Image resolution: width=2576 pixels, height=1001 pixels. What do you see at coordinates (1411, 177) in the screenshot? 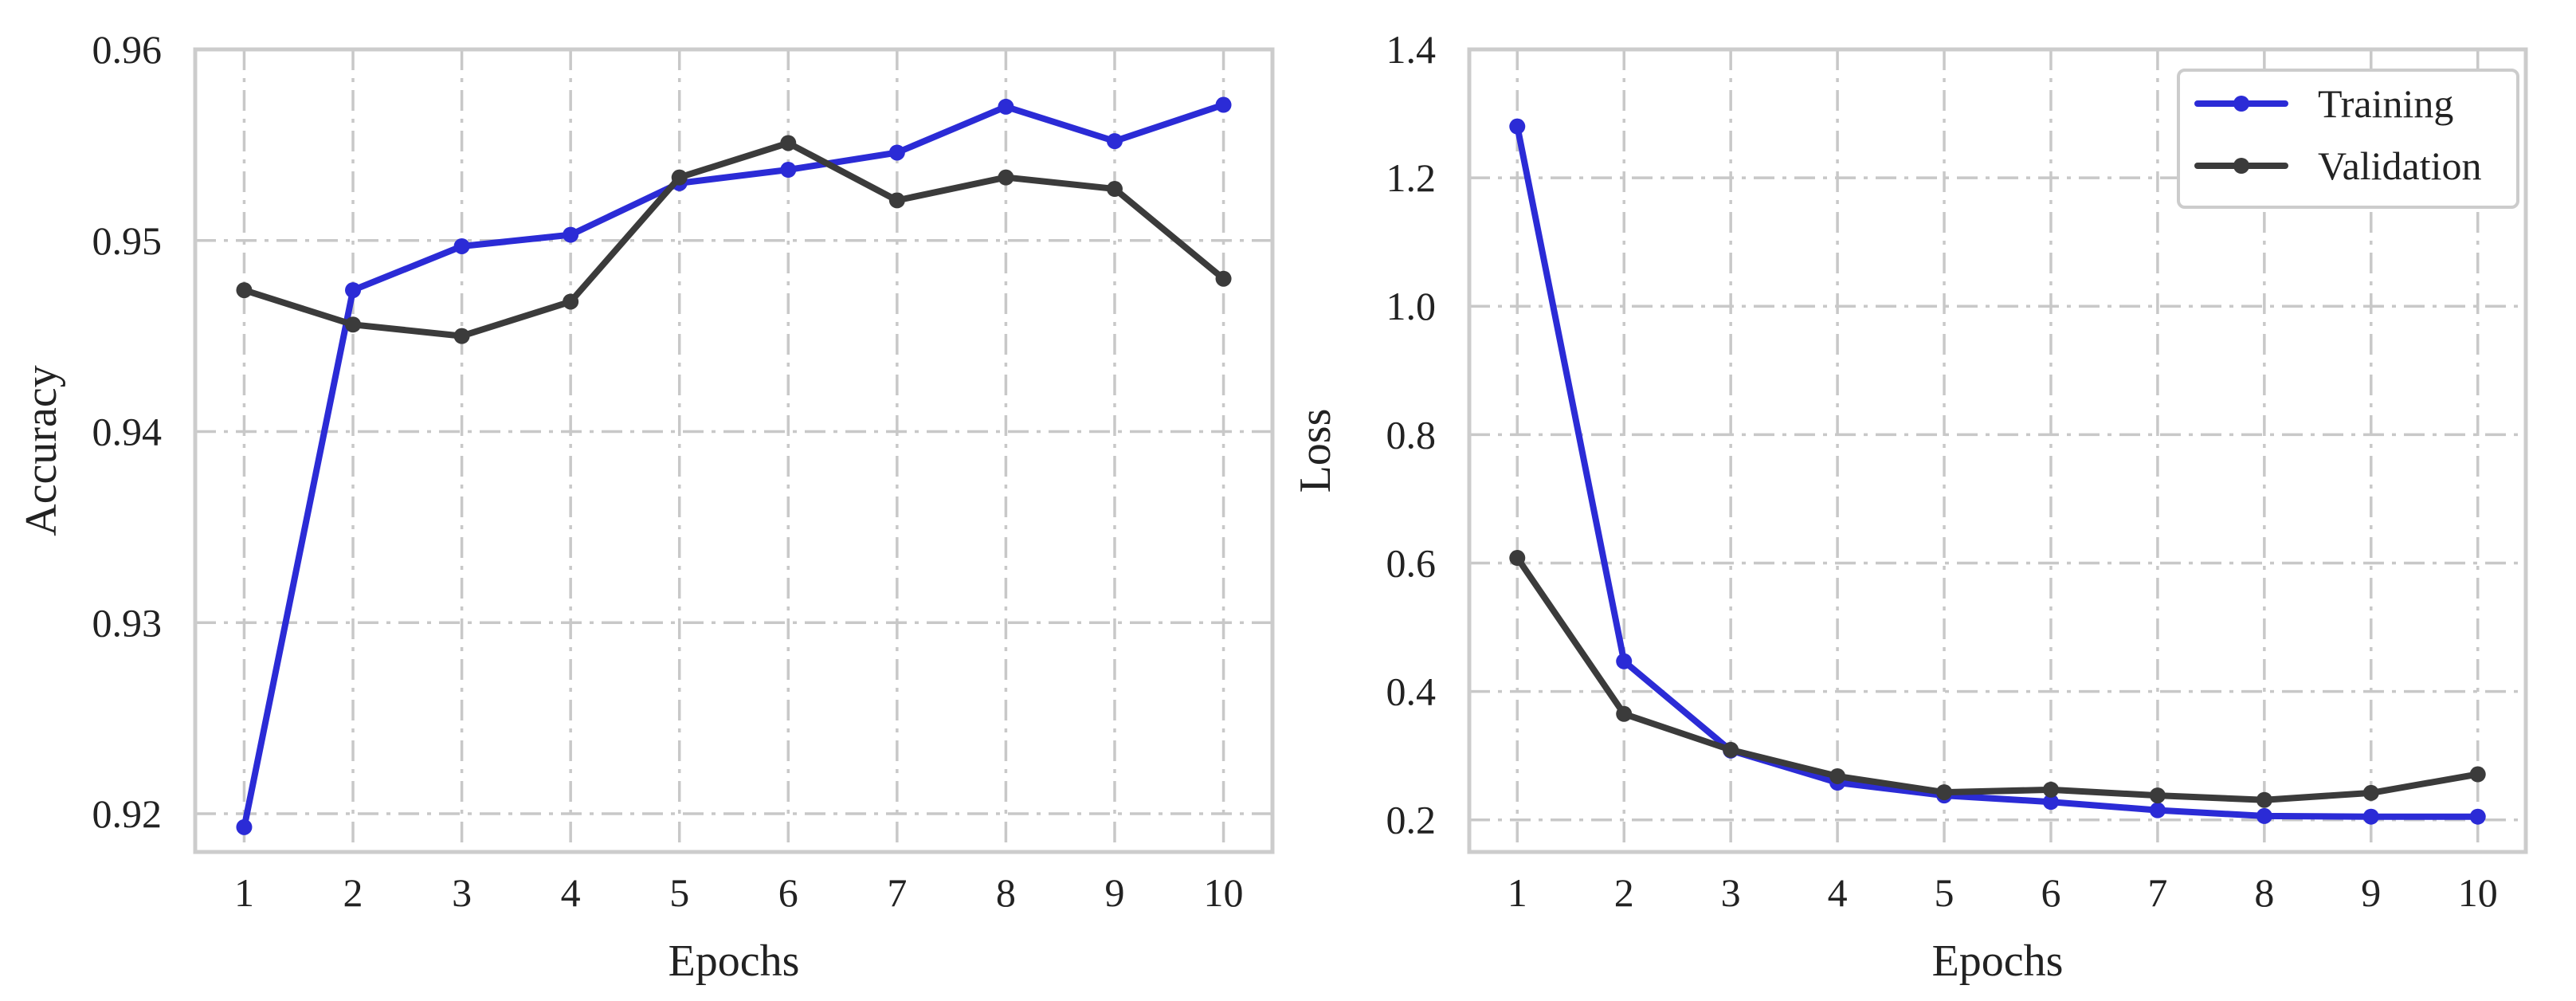
I see `y-tick-label: 1.2` at bounding box center [1411, 177].